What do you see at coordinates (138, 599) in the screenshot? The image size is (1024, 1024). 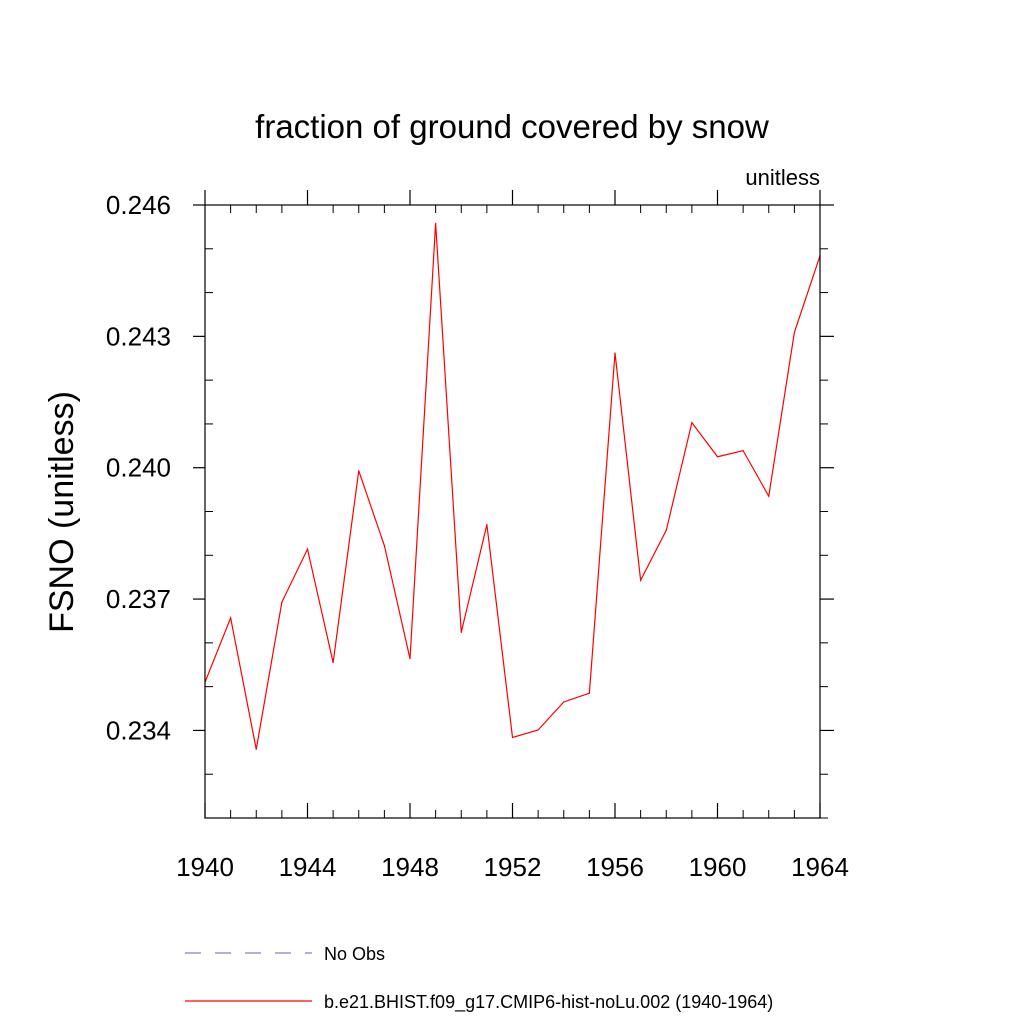 I see `y-tick-label: 0.237` at bounding box center [138, 599].